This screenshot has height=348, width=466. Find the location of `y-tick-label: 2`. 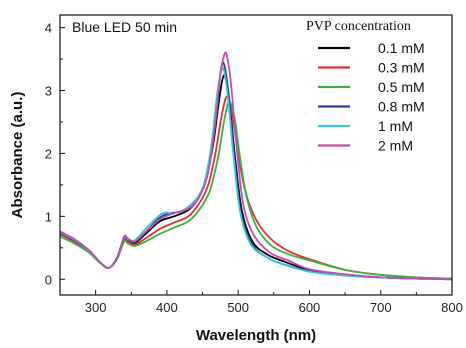

y-tick-label: 2 is located at coordinates (48, 153).